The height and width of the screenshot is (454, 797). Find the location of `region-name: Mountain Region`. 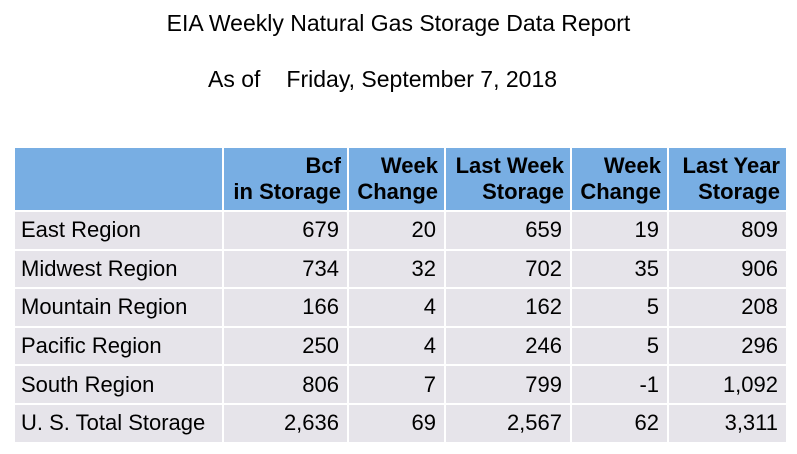

region-name: Mountain Region is located at coordinates (119, 308).